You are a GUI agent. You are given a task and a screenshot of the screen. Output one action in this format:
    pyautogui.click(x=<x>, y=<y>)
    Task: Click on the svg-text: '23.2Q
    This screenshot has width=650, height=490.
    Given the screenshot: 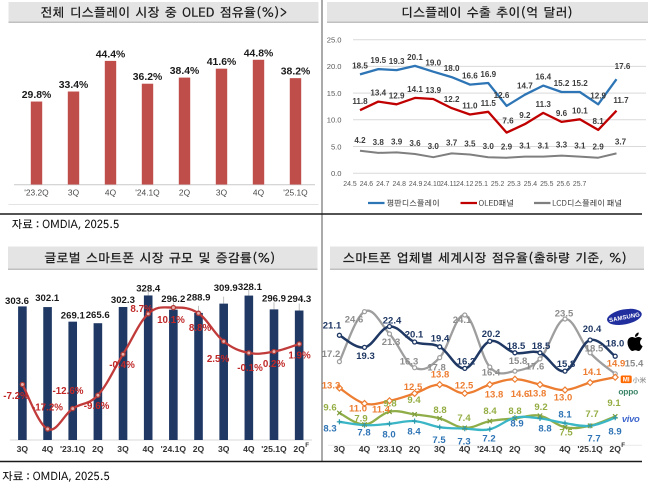 What is the action you would take?
    pyautogui.click(x=36, y=192)
    